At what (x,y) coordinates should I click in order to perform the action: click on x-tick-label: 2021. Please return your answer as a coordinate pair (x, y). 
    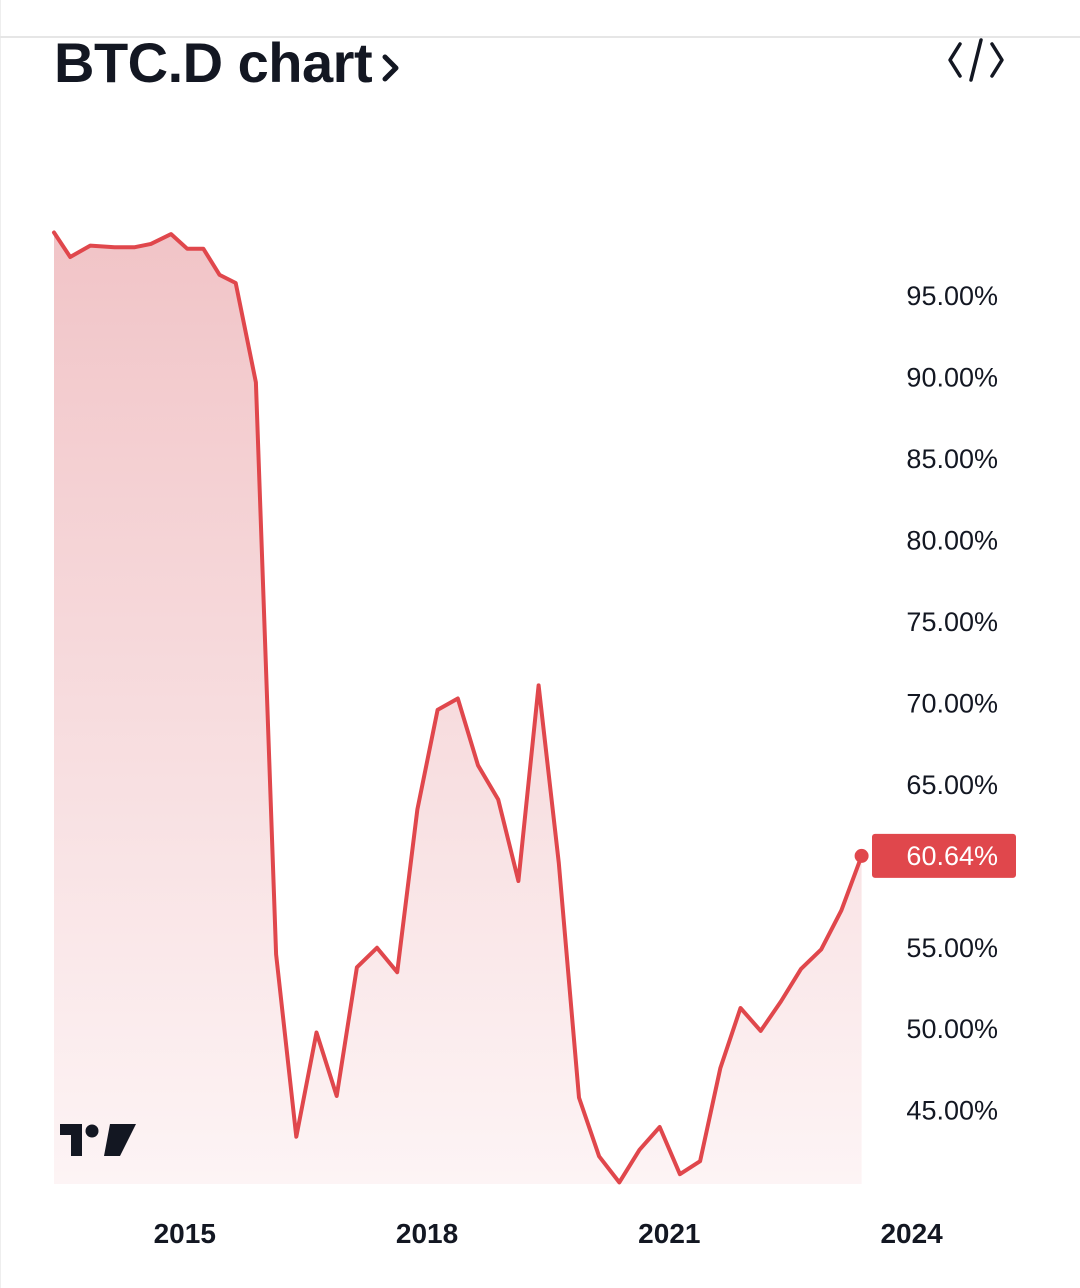
    Looking at the image, I should click on (669, 1233).